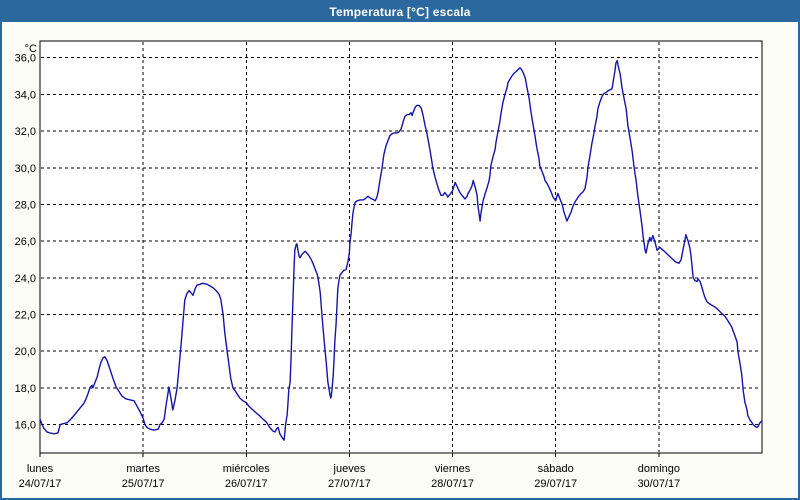 Image resolution: width=800 pixels, height=500 pixels. Describe the element at coordinates (25, 352) in the screenshot. I see `y-tick-label: 20,0` at that location.